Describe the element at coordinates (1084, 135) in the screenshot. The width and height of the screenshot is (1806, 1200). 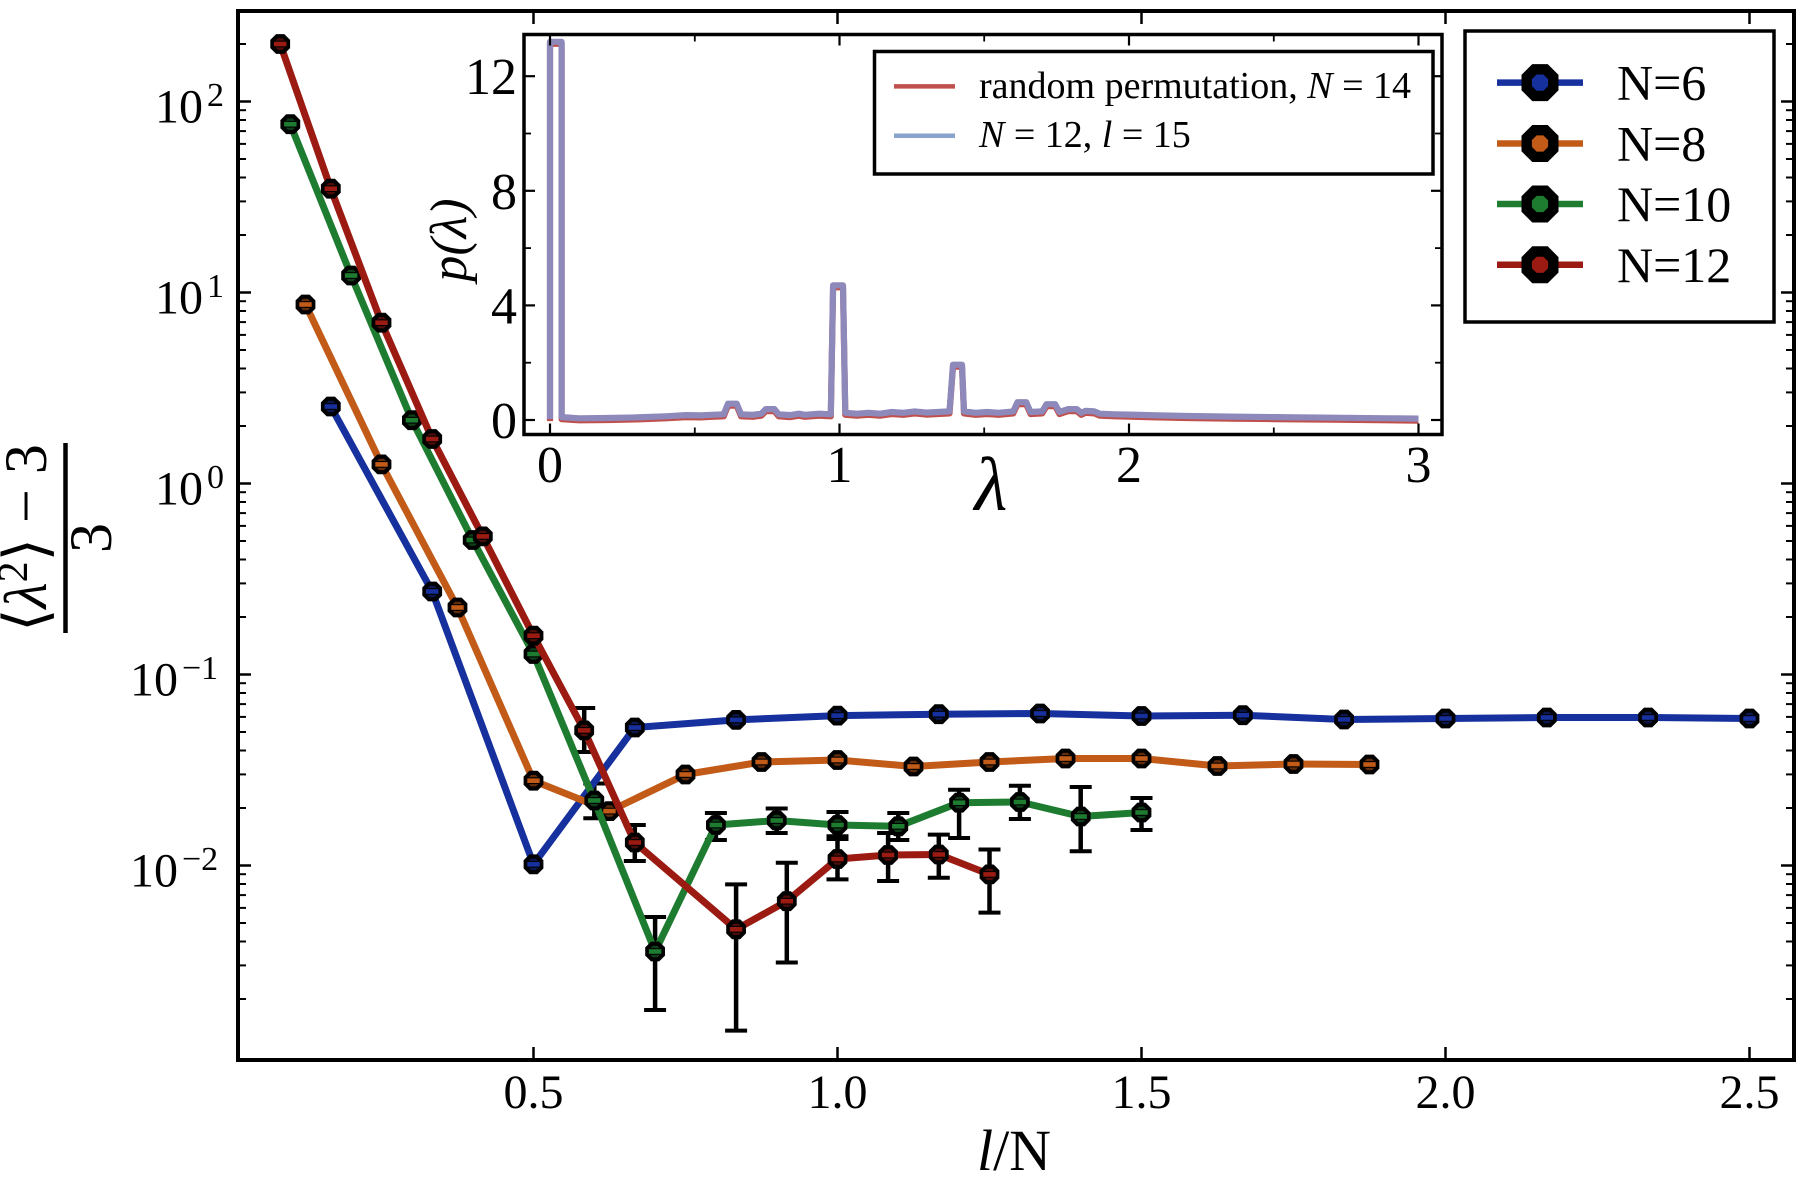
I see `svg-text: N = 12, l = 15` at that location.